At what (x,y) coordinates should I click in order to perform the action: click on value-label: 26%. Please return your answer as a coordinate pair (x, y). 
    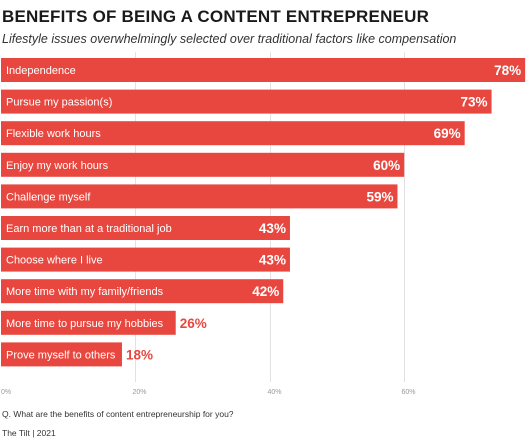
    Looking at the image, I should click on (193, 323).